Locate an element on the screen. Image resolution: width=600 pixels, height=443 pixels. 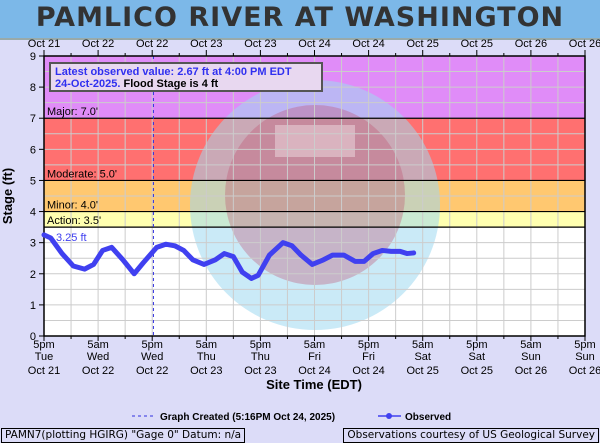
legend-observed-label: Observed is located at coordinates (428, 417).